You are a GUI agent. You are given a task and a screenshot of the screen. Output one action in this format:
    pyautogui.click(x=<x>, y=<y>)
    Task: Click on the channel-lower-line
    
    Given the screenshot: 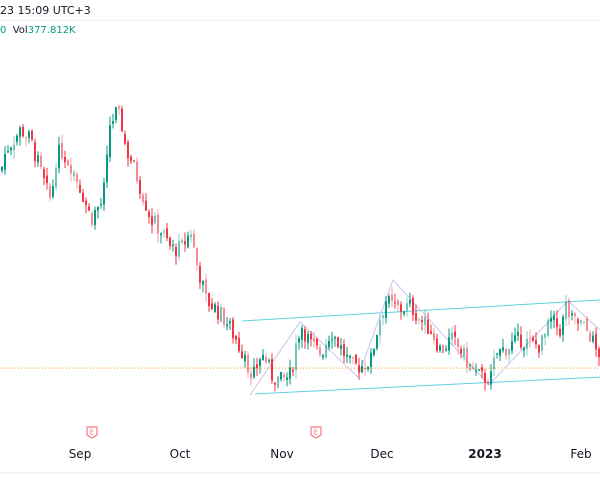 What is the action you would take?
    pyautogui.click(x=427, y=385)
    